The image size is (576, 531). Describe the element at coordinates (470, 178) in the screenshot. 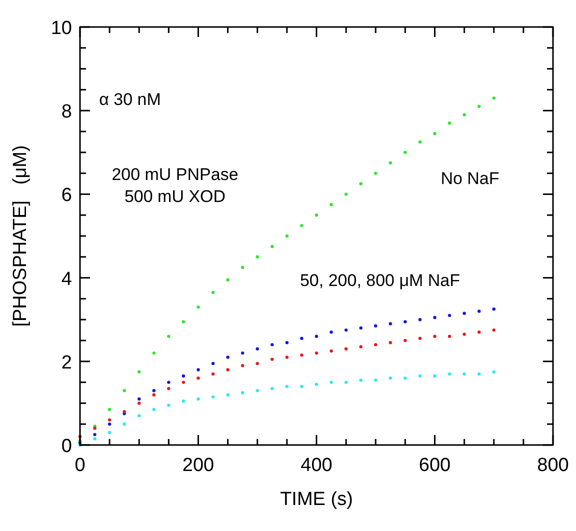

I see `annotation: No NaF` at that location.